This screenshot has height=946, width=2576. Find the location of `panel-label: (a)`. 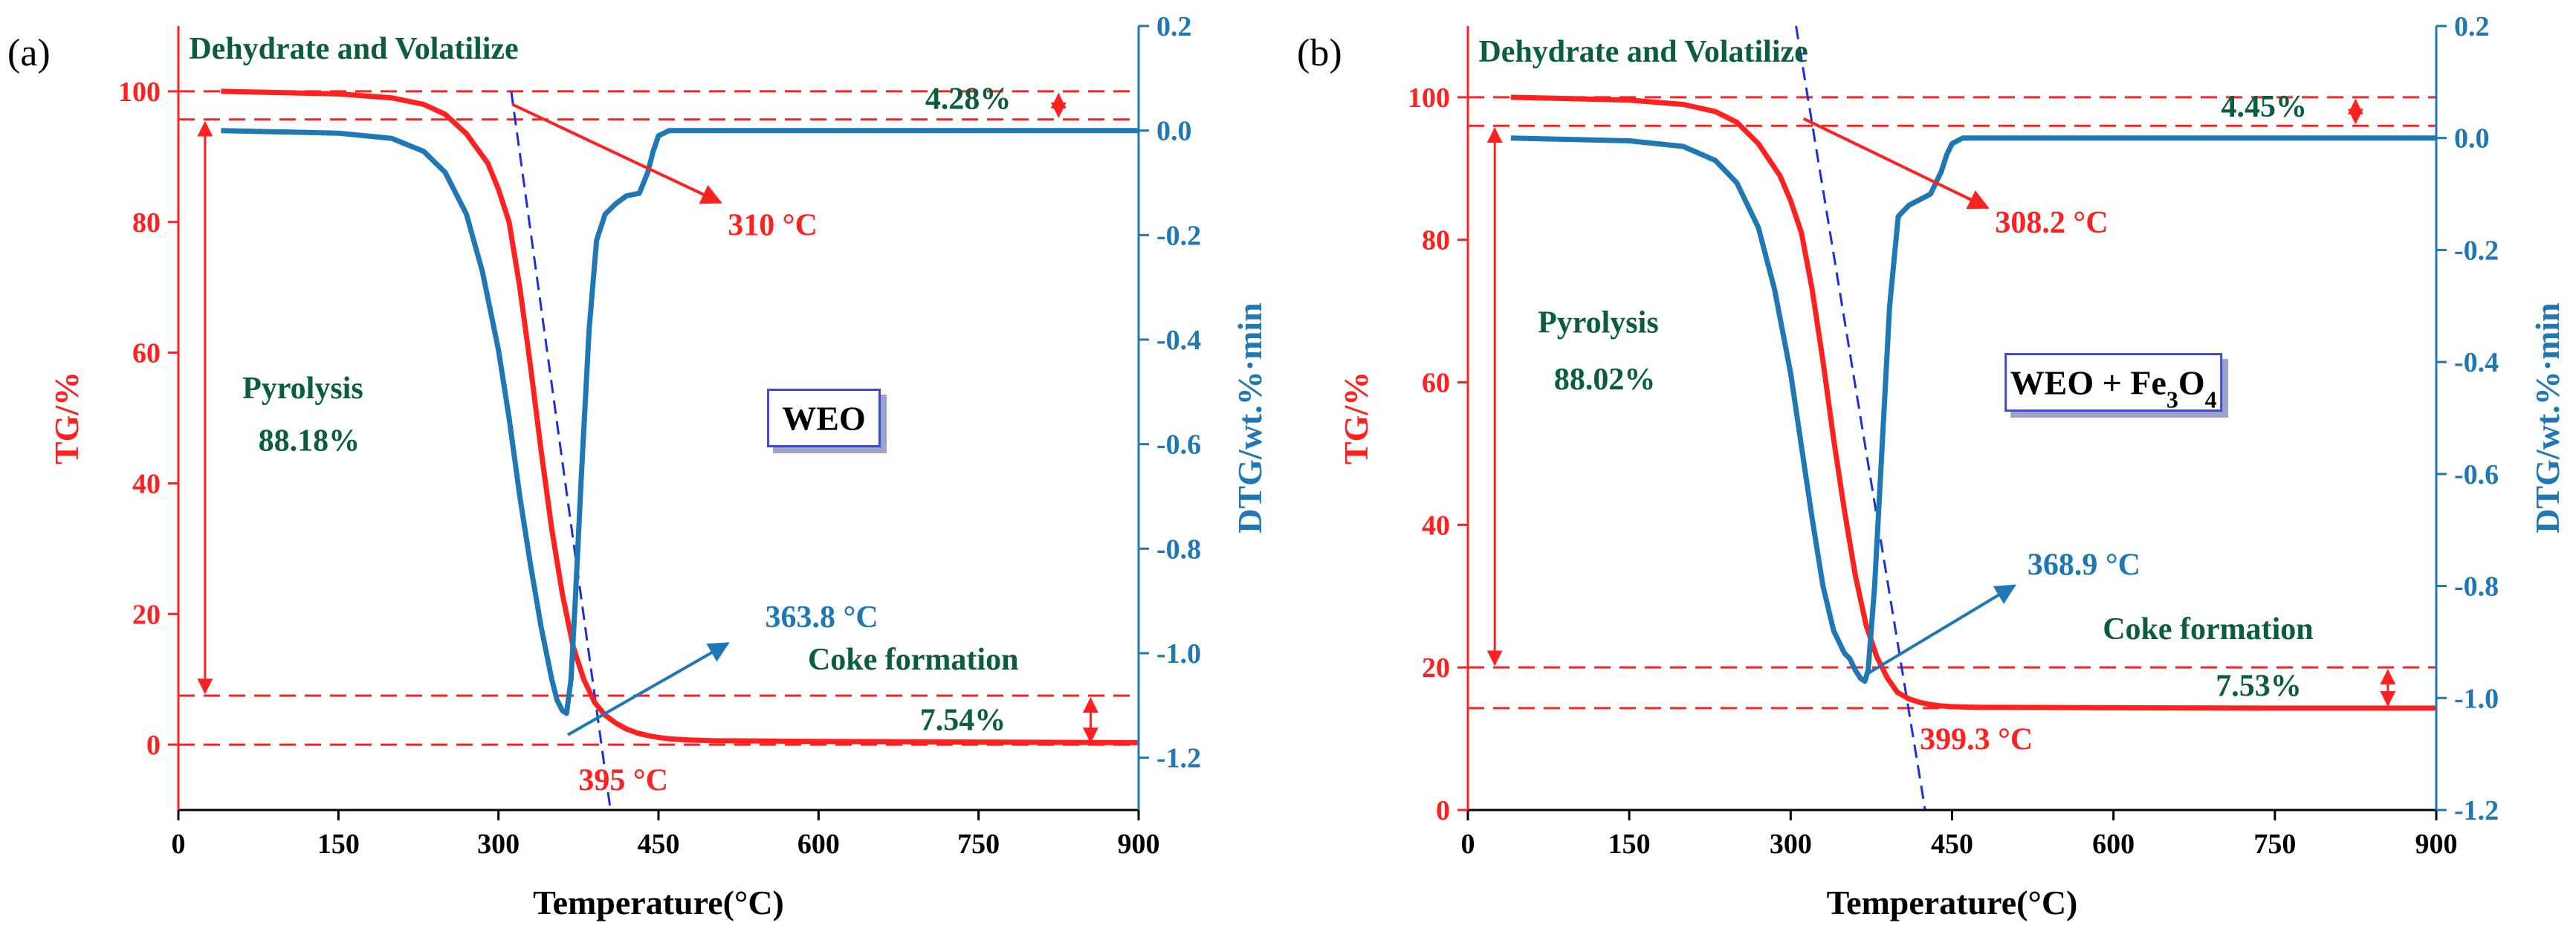

panel-label: (a) is located at coordinates (29, 53).